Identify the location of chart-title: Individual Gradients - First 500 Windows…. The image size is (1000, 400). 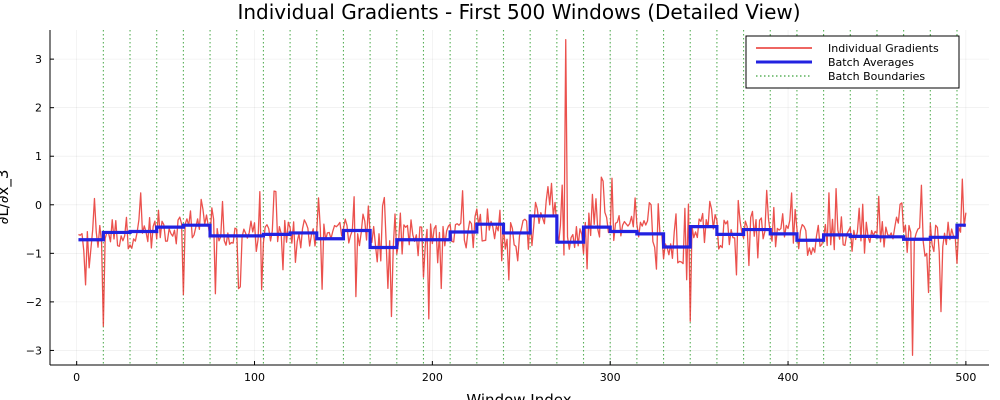
(518, 12).